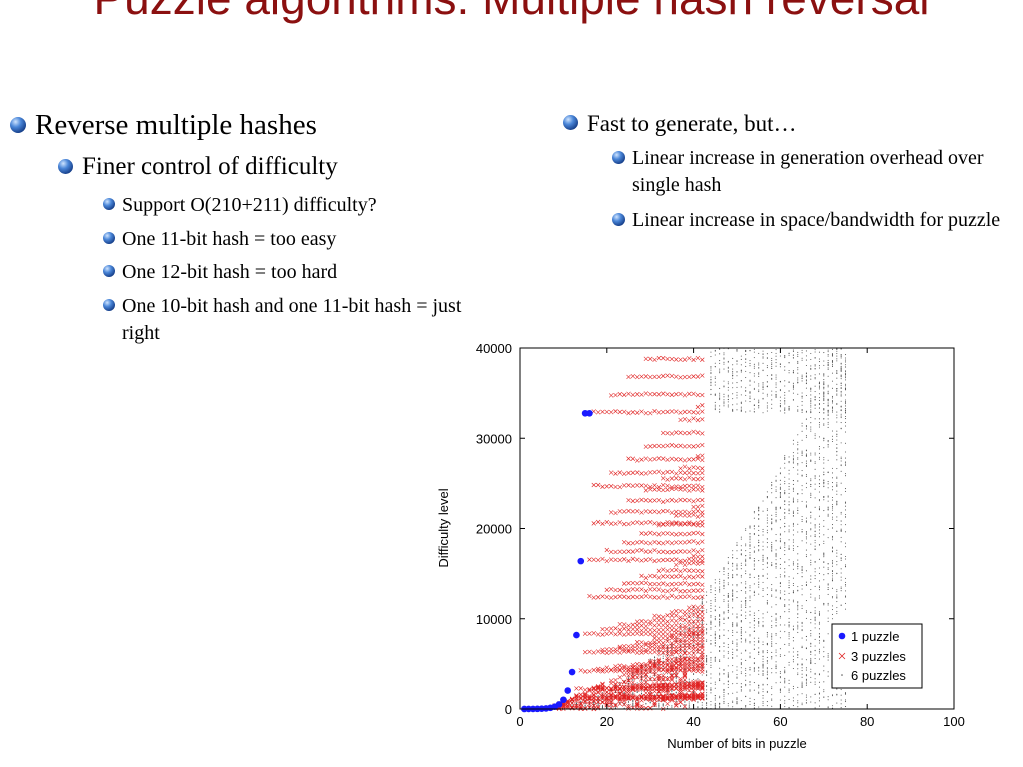 The image size is (1023, 767). I want to click on y-tick-label: 0, so click(508, 709).